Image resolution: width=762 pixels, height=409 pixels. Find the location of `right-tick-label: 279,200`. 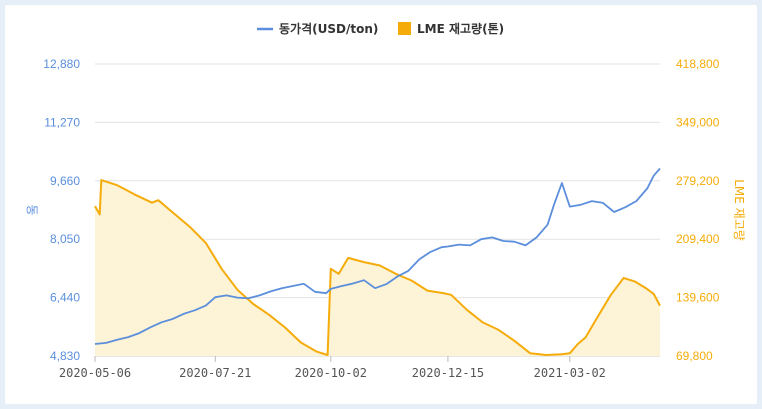

right-tick-label: 279,200 is located at coordinates (698, 181).